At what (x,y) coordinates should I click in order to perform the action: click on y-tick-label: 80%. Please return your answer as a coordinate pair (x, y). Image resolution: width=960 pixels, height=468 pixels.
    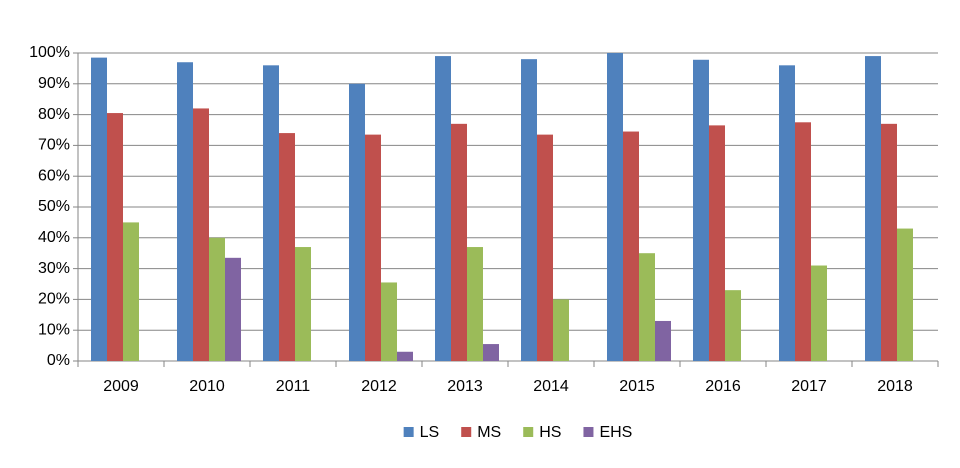
    Looking at the image, I should click on (54, 114).